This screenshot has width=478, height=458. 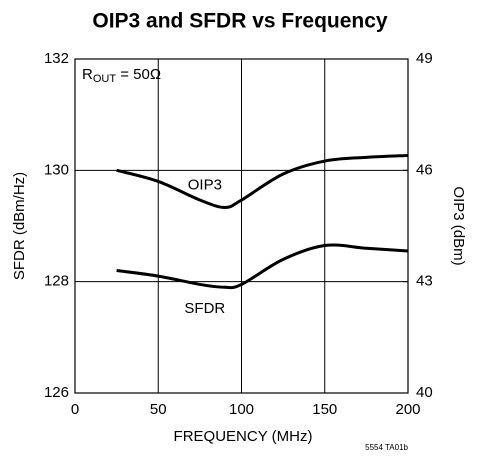 I want to click on y-tick-label: 130, so click(x=56, y=169).